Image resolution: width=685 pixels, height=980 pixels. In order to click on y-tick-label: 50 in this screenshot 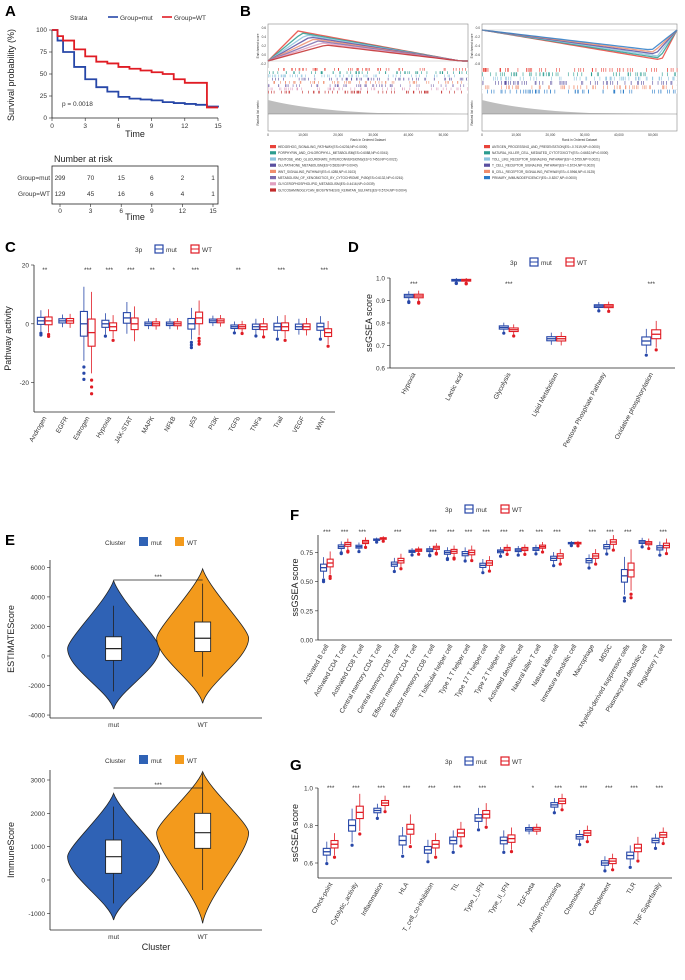, I will do `click(44, 74)`.